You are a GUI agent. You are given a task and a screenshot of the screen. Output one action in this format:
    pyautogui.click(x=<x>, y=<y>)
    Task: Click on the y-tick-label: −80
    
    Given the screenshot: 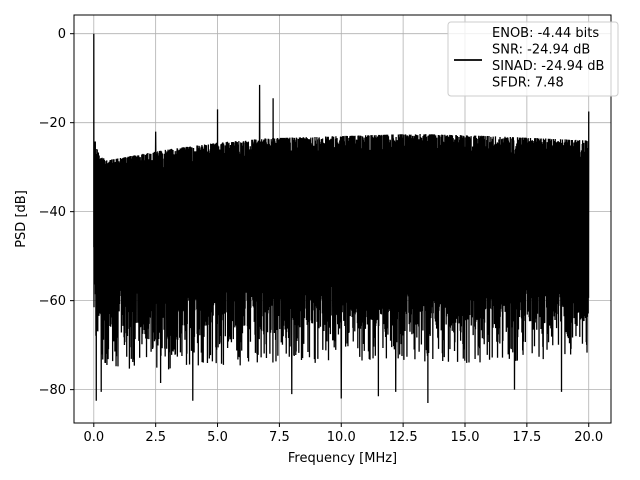 What is the action you would take?
    pyautogui.click(x=52, y=390)
    